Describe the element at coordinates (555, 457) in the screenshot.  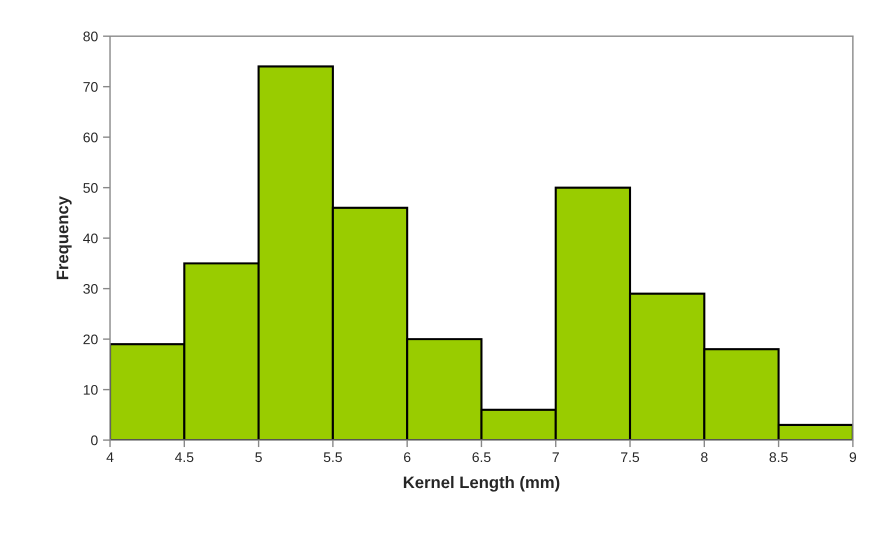
I see `x-tick-label: 7` at that location.